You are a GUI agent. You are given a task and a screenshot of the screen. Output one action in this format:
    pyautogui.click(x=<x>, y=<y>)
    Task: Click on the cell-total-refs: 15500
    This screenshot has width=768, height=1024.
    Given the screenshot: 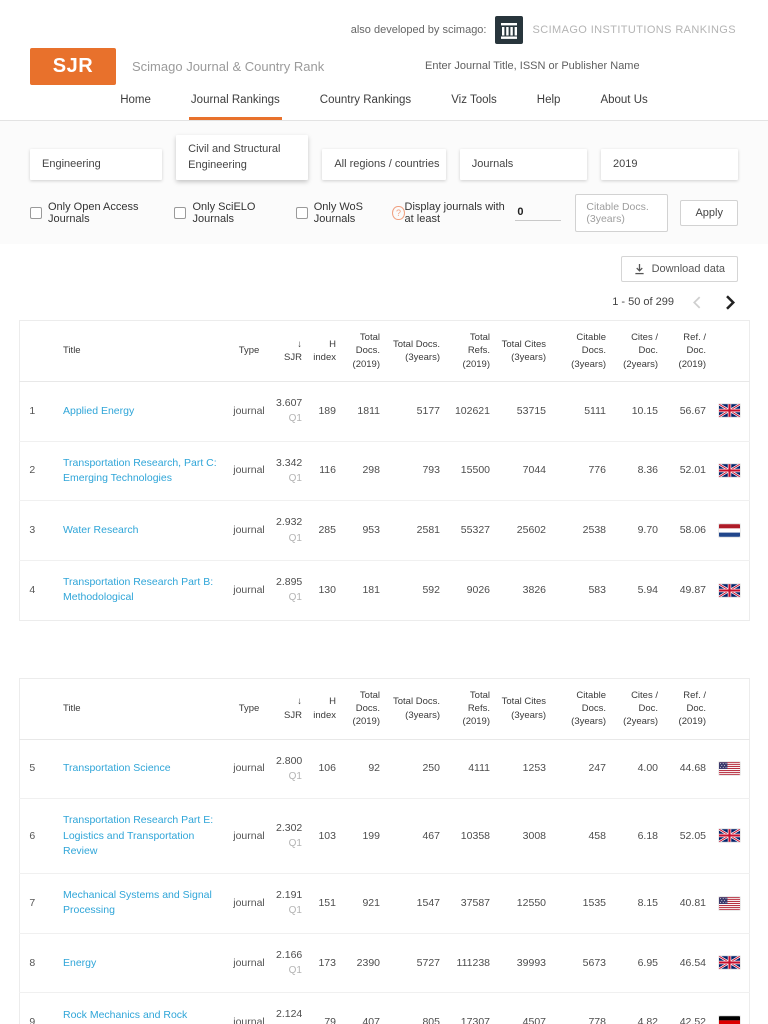 What is the action you would take?
    pyautogui.click(x=470, y=470)
    